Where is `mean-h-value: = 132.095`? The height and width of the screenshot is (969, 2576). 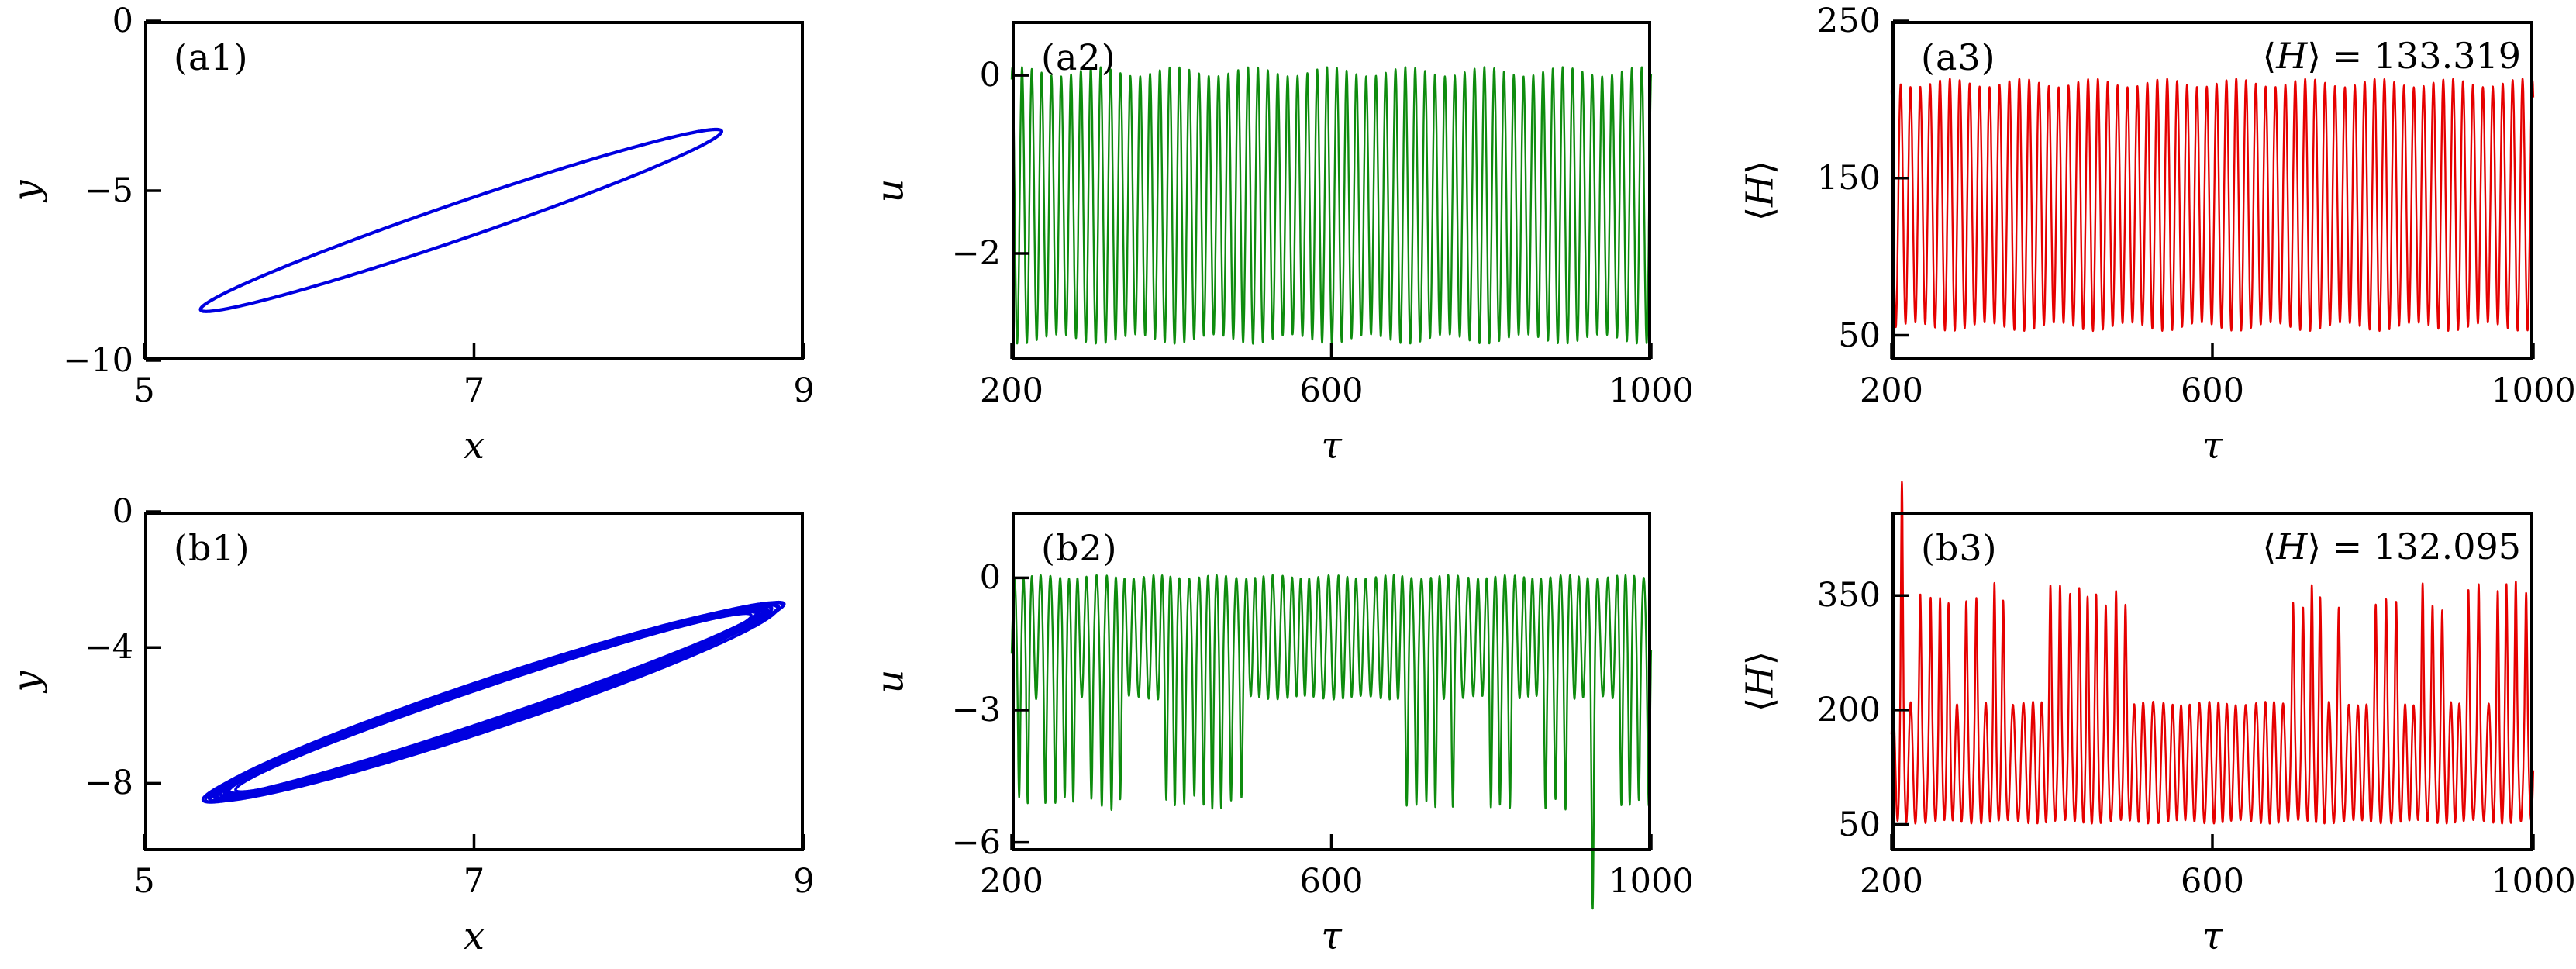 mean-h-value: = 132.095 is located at coordinates (2420, 546).